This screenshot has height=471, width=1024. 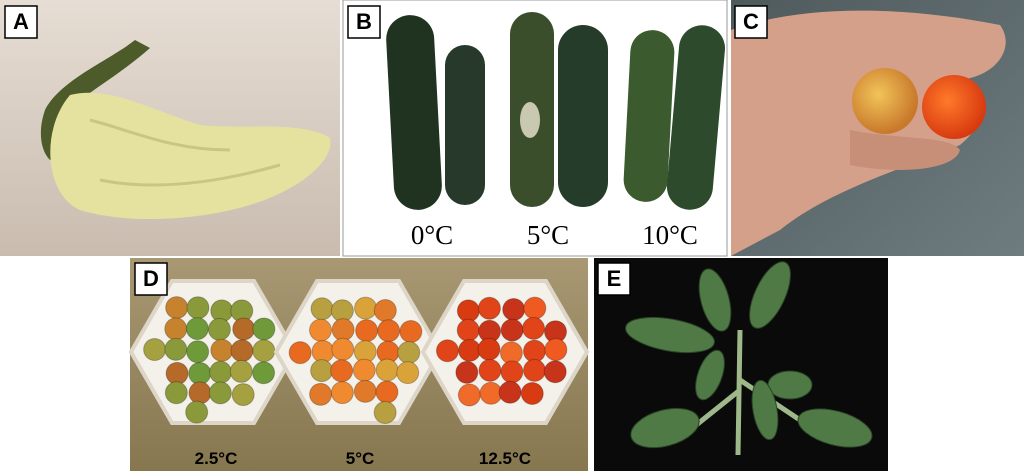 What do you see at coordinates (670, 235) in the screenshot?
I see `caption: 10°C` at bounding box center [670, 235].